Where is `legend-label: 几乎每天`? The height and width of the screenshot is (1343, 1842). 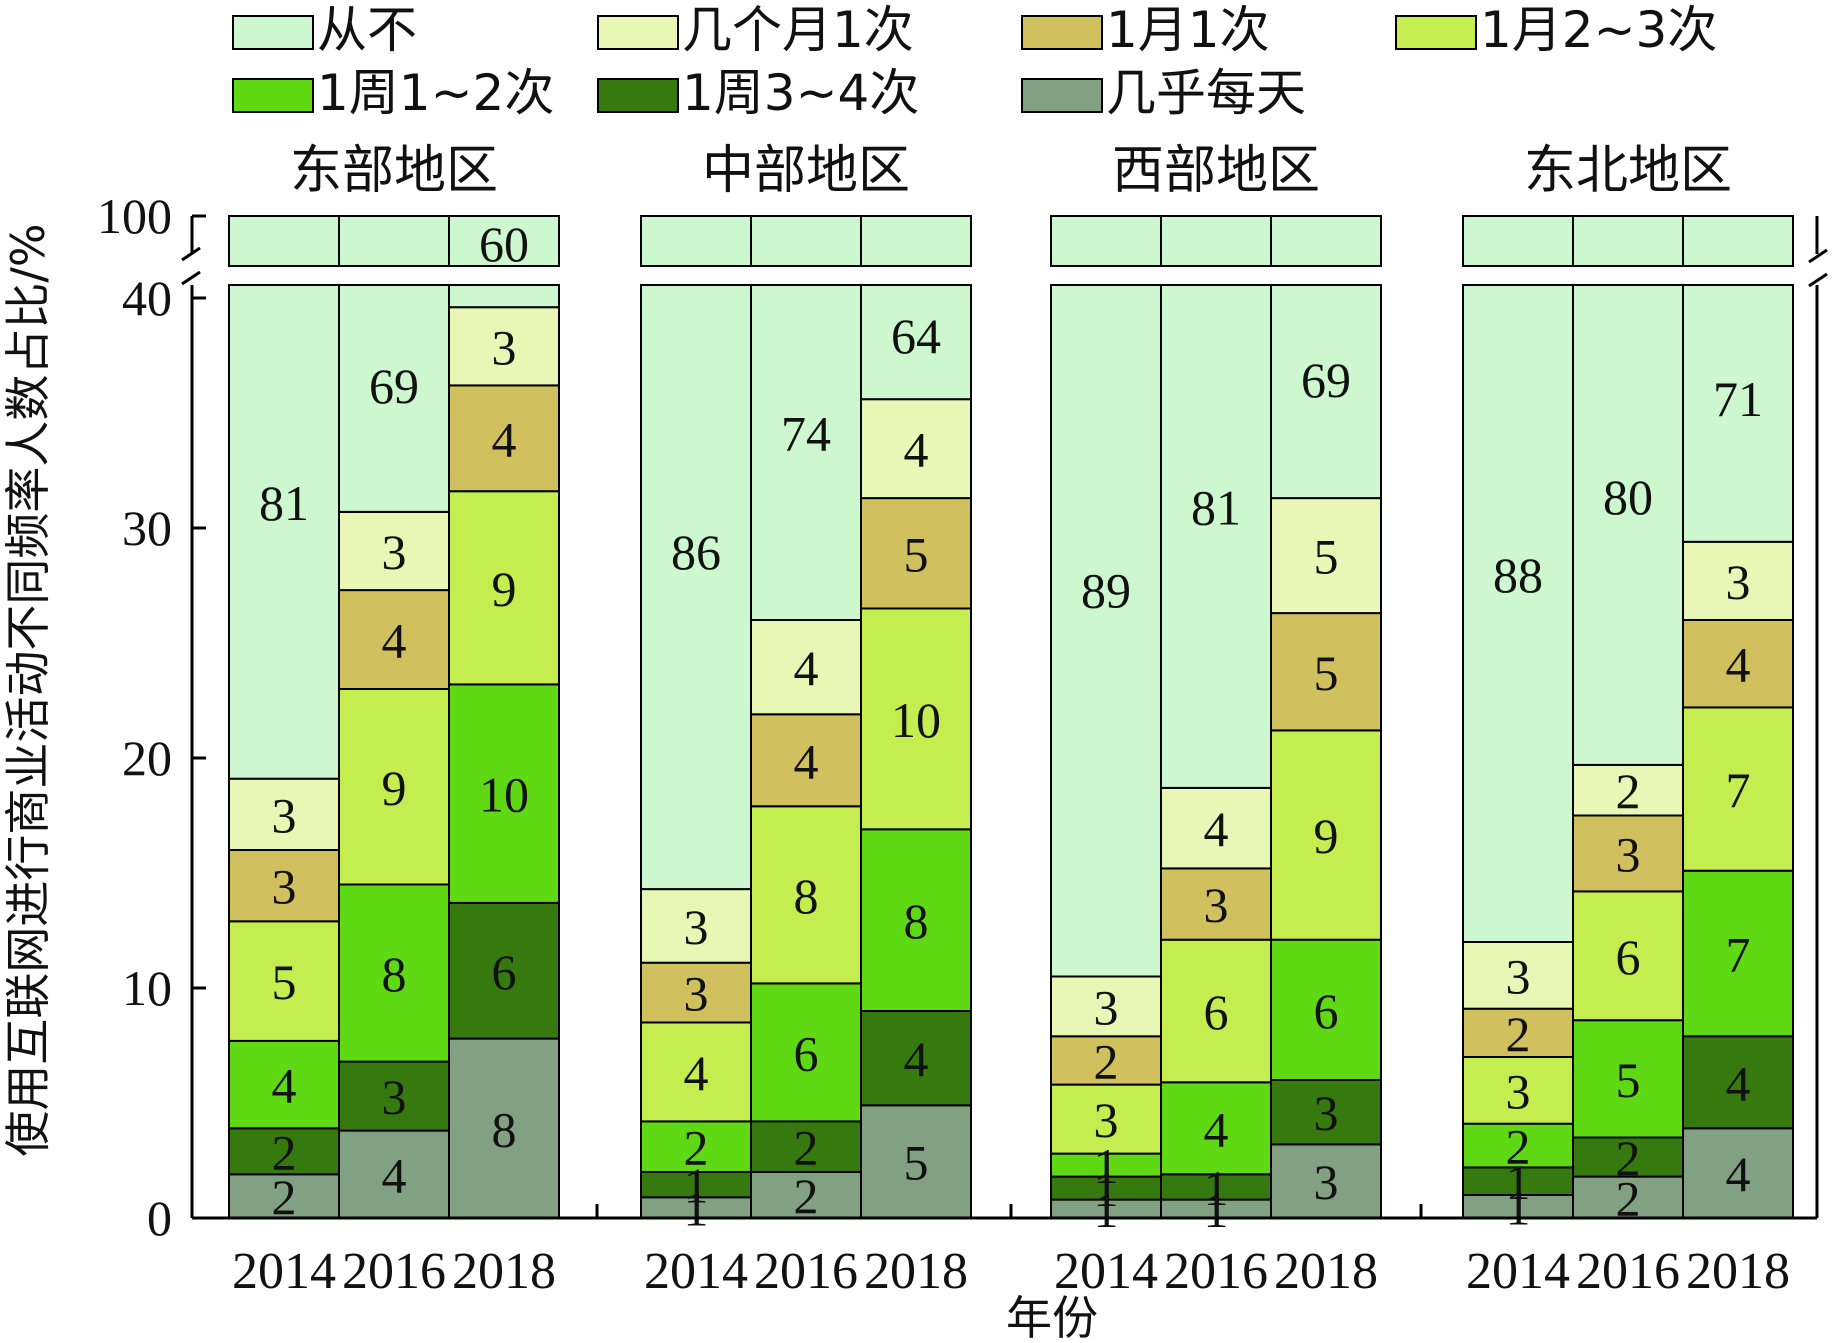 legend-label: 几乎每天 is located at coordinates (1206, 93).